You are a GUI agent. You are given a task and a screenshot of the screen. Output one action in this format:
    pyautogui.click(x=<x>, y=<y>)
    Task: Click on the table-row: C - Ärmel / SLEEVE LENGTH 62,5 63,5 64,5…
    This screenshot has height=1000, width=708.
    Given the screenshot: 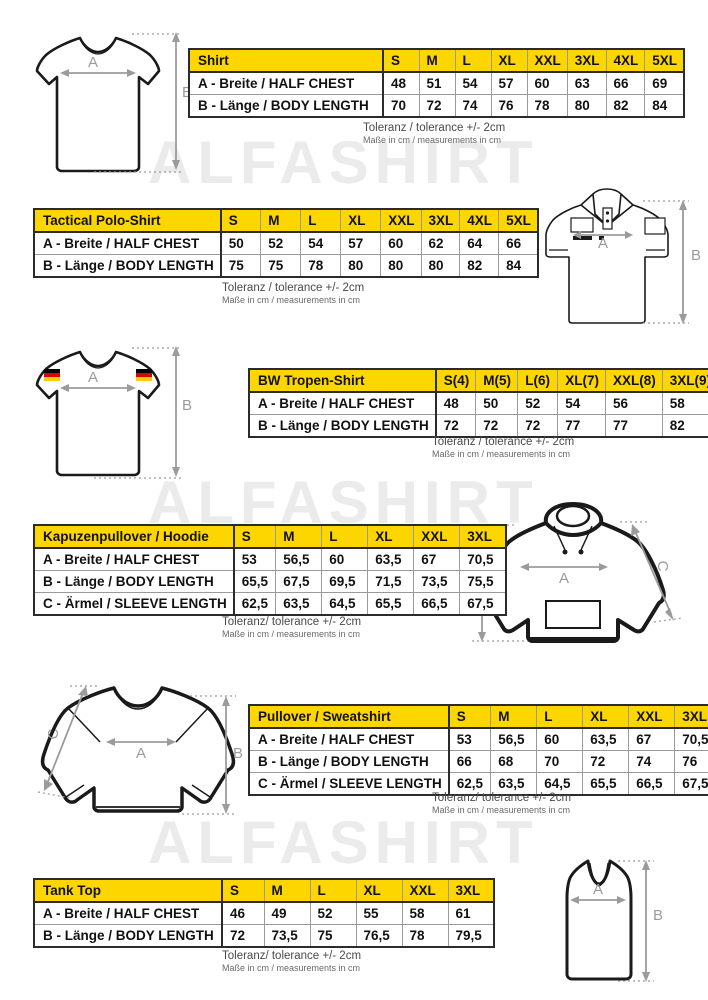 What is the action you would take?
    pyautogui.click(x=478, y=784)
    